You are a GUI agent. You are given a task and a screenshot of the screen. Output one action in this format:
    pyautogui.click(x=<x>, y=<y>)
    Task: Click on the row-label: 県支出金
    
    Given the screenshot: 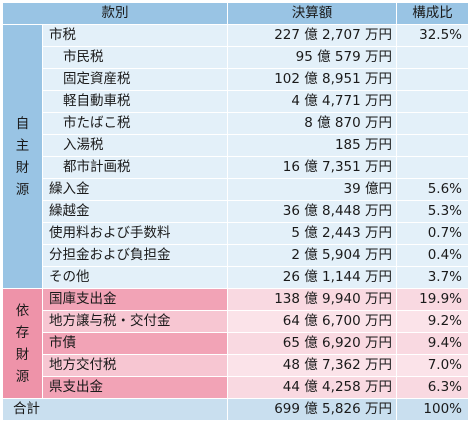 What is the action you would take?
    pyautogui.click(x=135, y=387)
    